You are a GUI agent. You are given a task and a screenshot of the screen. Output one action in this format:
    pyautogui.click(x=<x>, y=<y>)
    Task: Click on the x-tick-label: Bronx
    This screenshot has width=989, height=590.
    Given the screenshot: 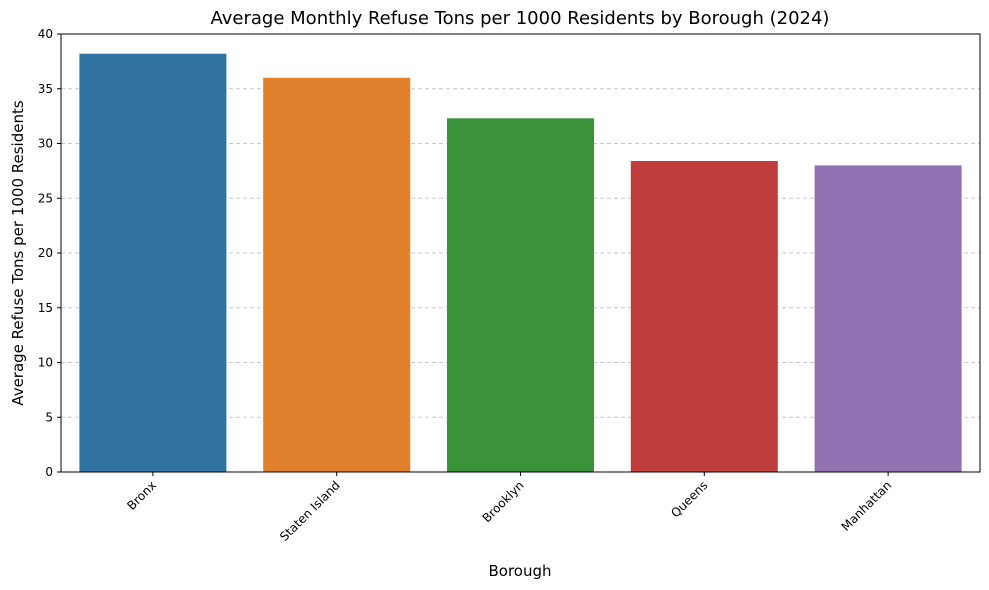 What is the action you would take?
    pyautogui.click(x=141, y=495)
    